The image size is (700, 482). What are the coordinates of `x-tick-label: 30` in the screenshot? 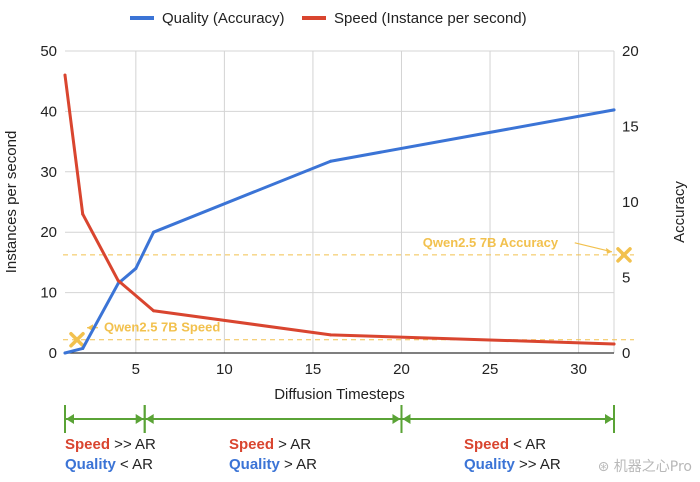 It's located at (578, 369).